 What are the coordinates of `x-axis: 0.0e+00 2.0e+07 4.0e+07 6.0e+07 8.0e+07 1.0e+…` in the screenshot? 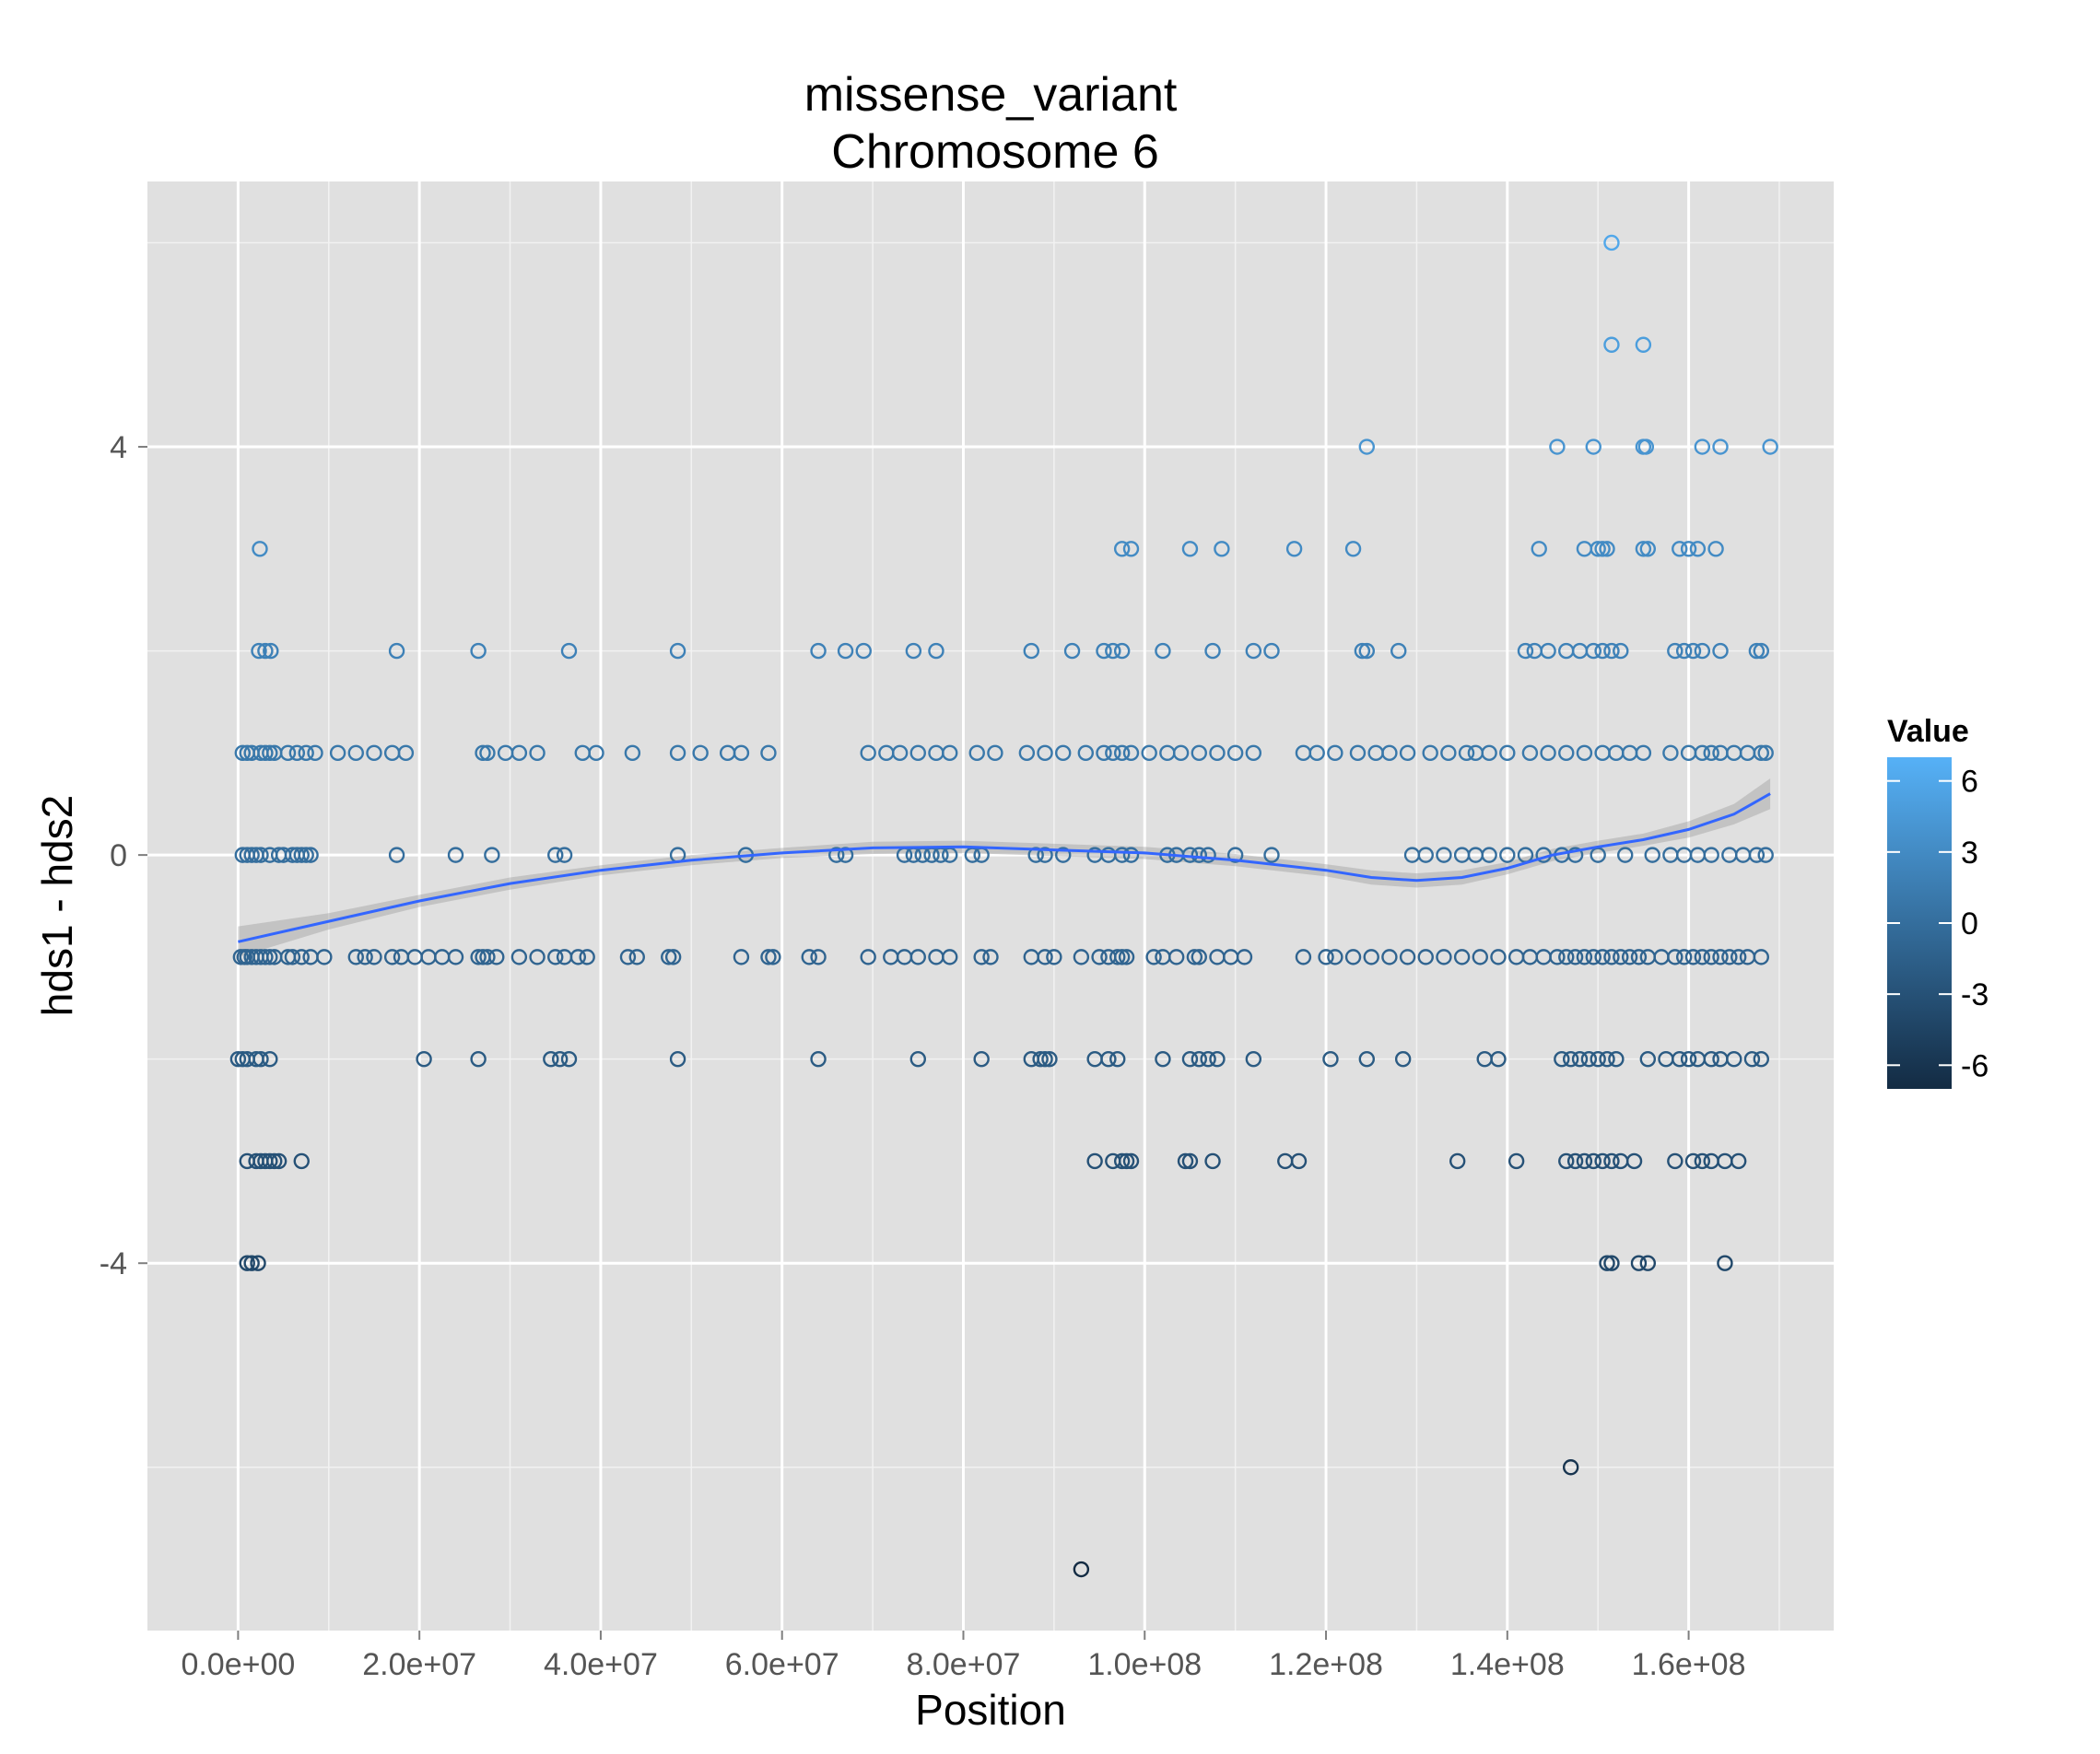 It's located at (964, 1656).